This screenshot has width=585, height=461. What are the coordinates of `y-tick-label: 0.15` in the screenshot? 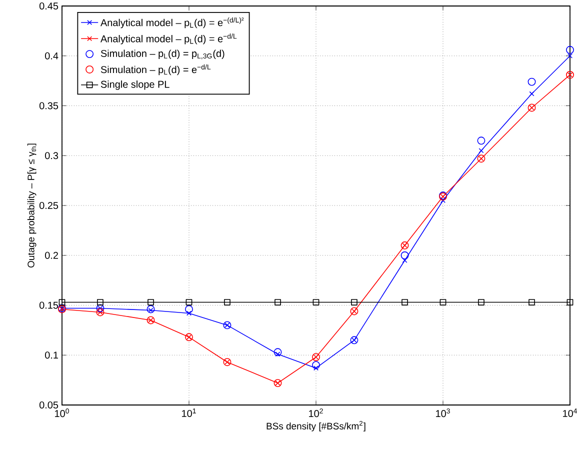 It's located at (48, 305).